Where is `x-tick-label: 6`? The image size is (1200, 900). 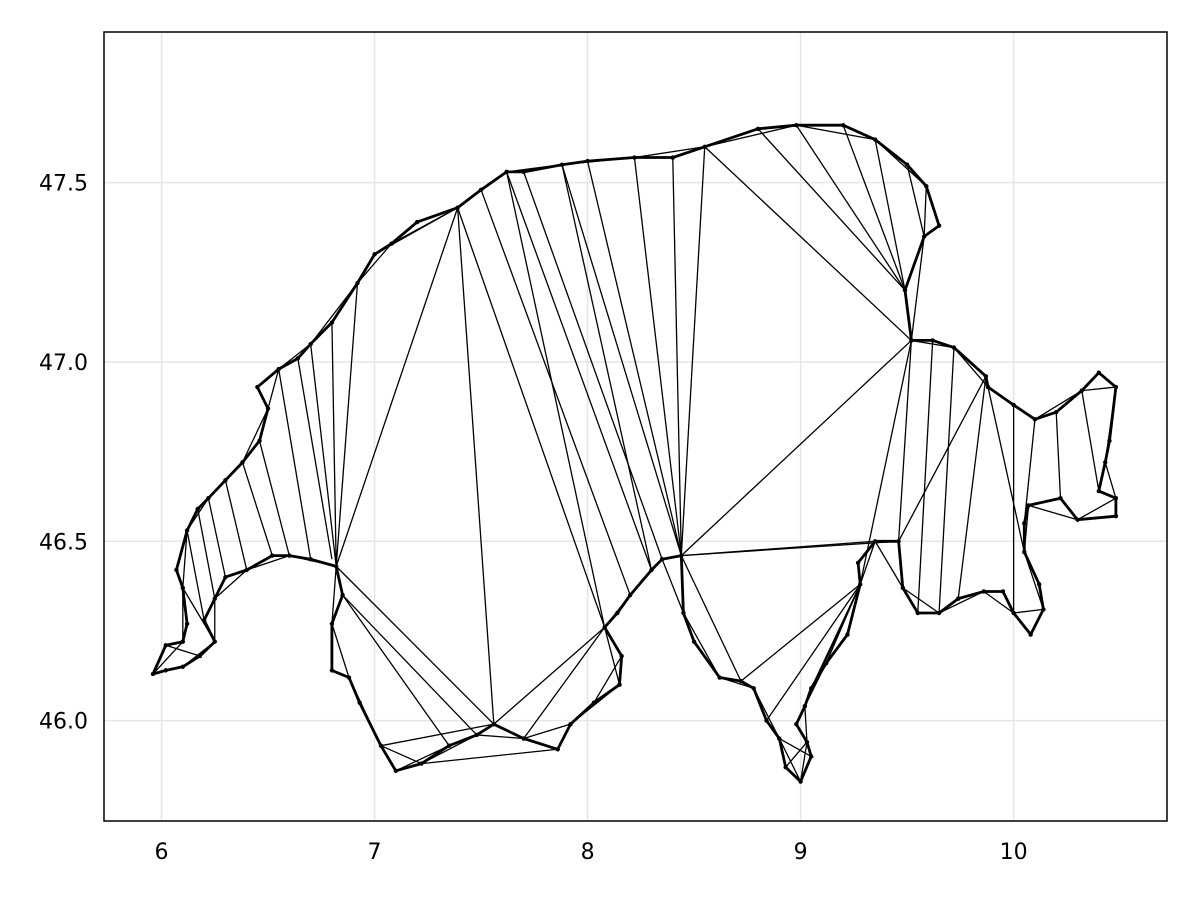
x-tick-label: 6 is located at coordinates (162, 852).